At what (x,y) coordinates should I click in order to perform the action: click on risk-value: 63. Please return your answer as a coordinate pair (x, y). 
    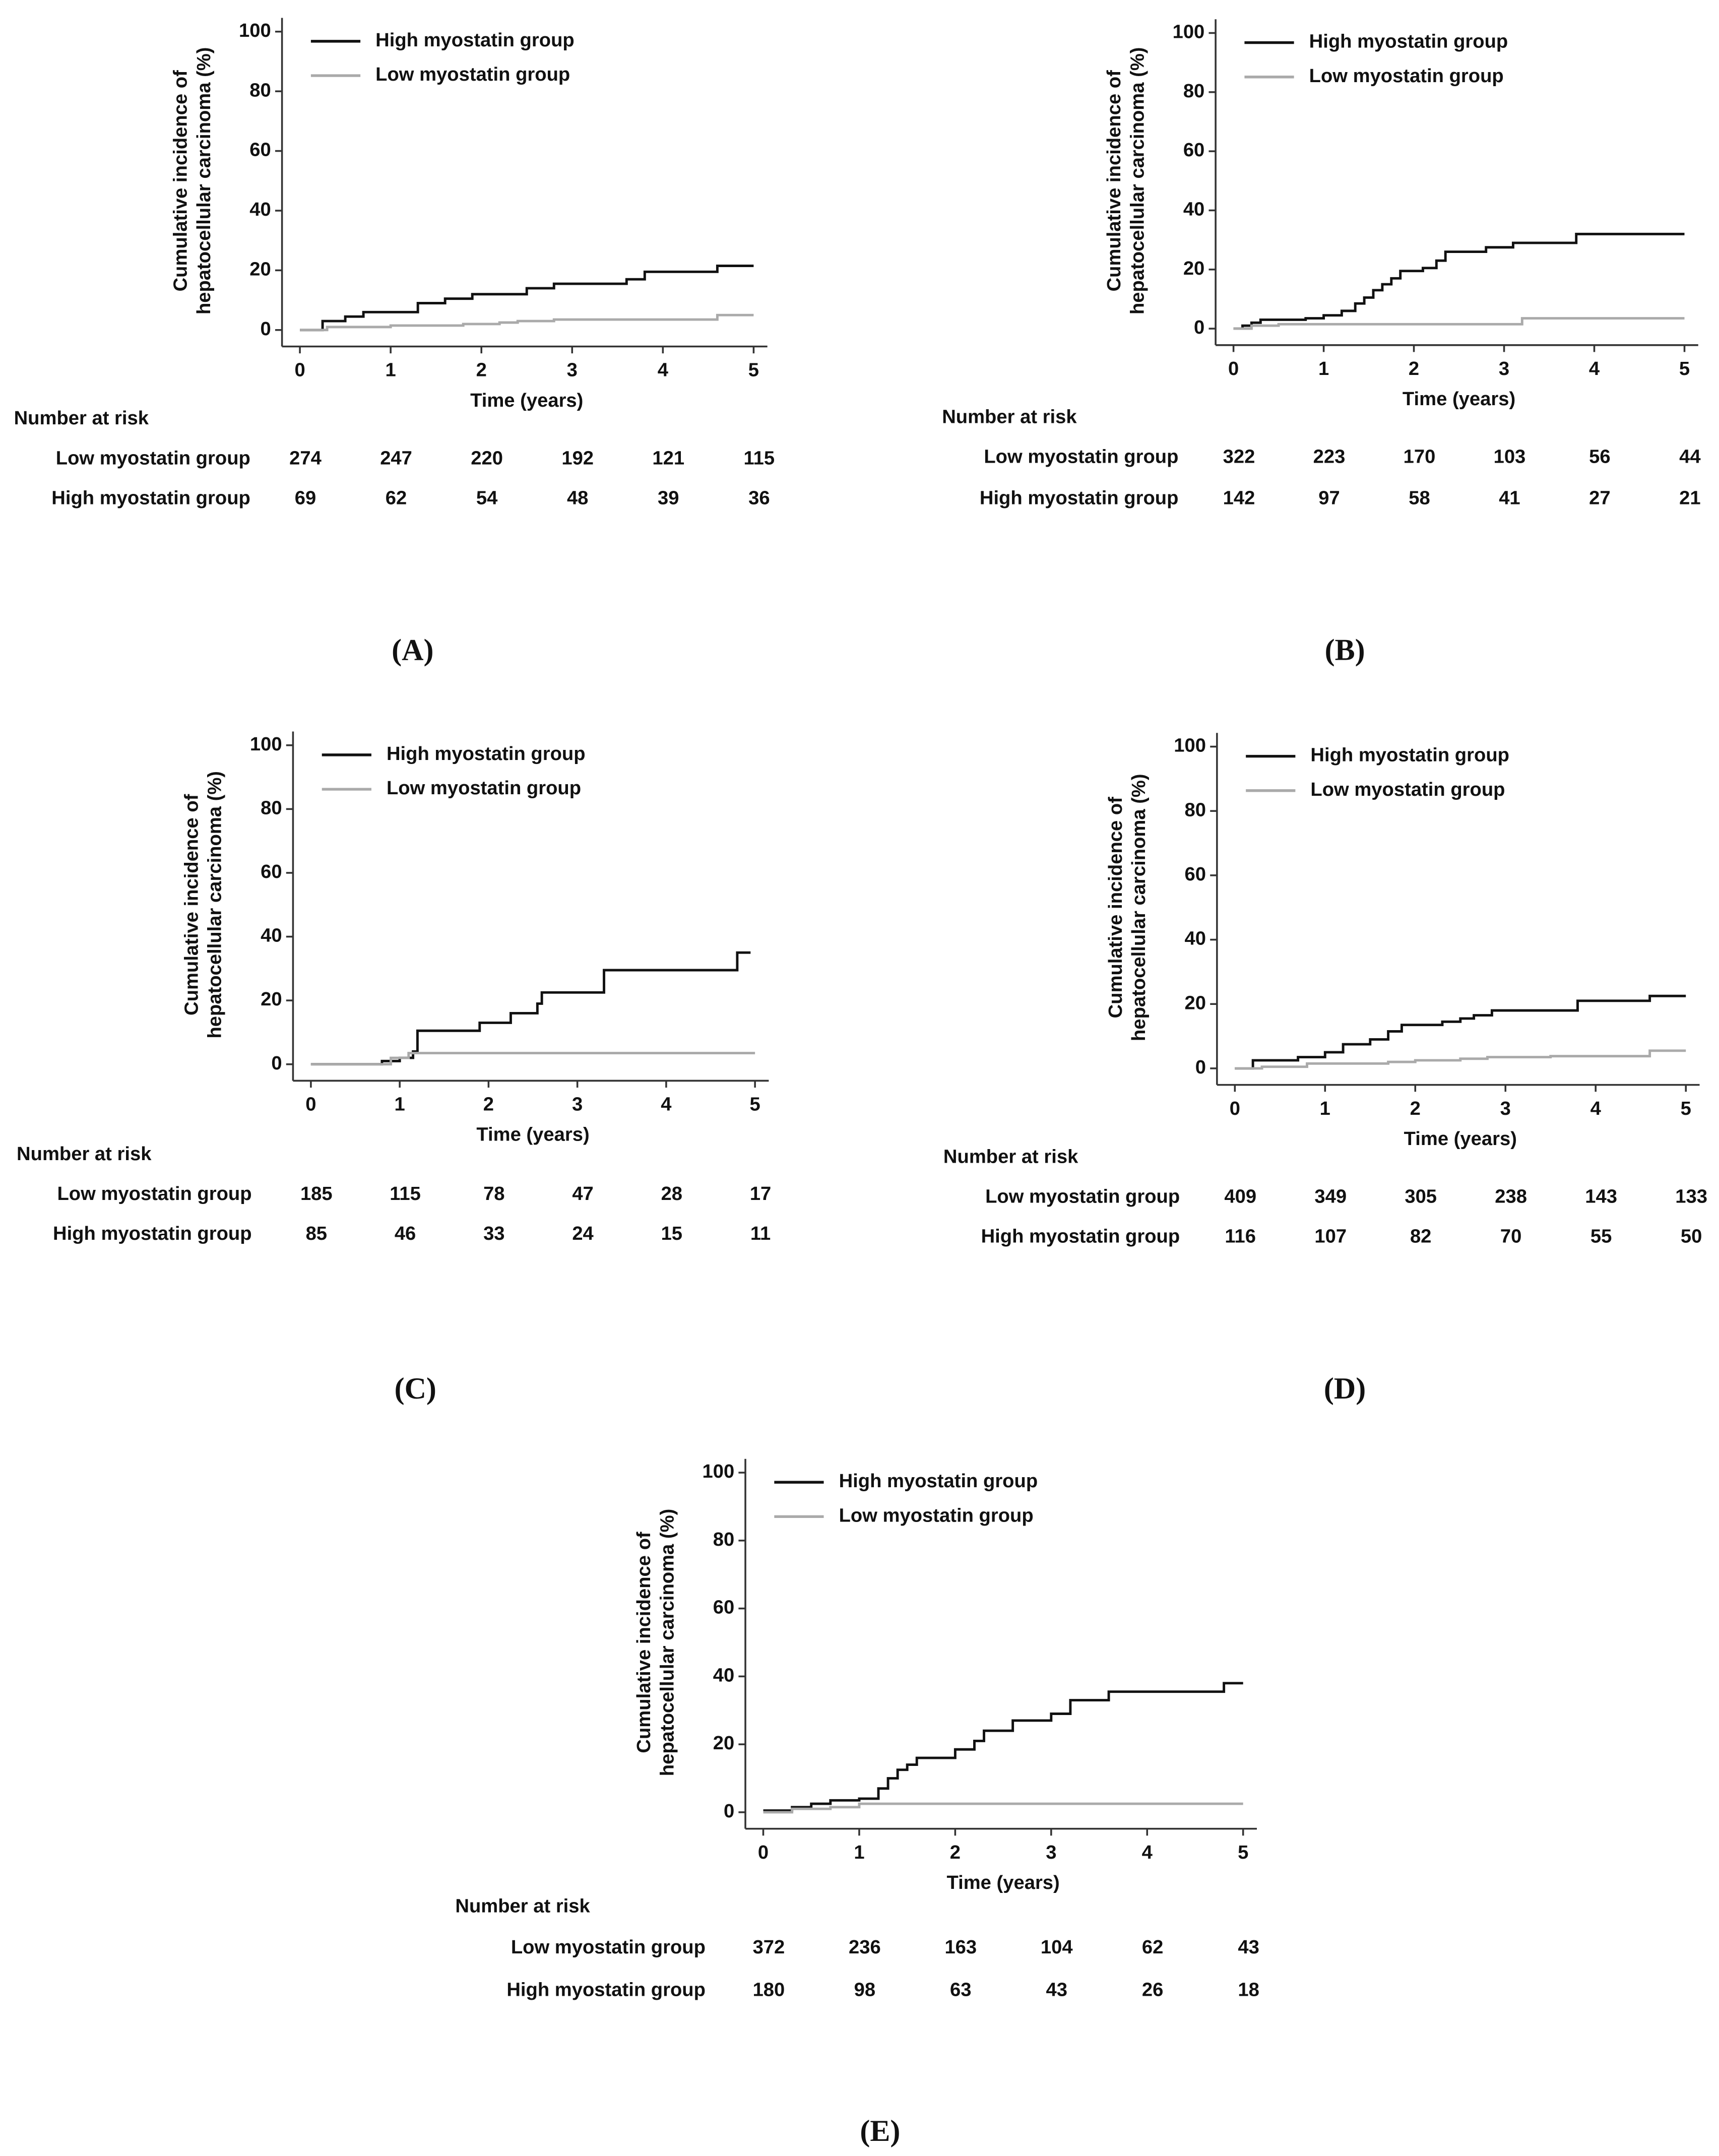
    Looking at the image, I should click on (960, 1990).